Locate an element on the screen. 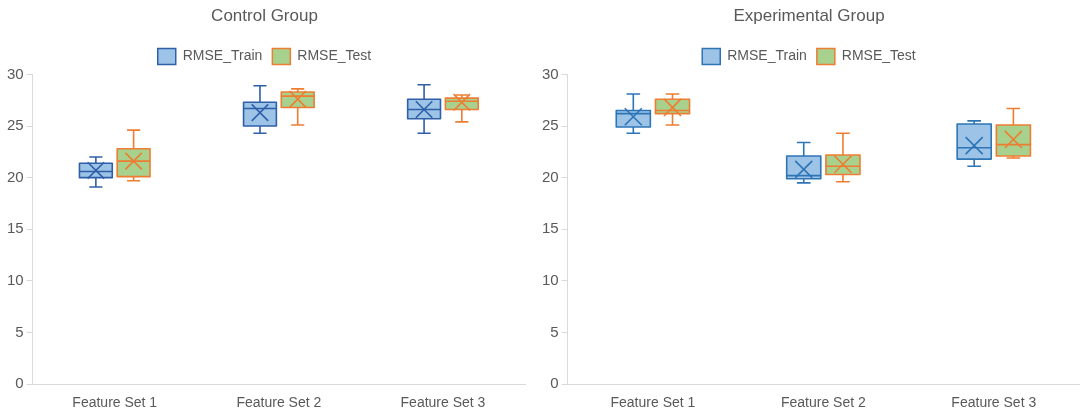 The width and height of the screenshot is (1089, 417). chart-title: Experimental Group is located at coordinates (809, 15).